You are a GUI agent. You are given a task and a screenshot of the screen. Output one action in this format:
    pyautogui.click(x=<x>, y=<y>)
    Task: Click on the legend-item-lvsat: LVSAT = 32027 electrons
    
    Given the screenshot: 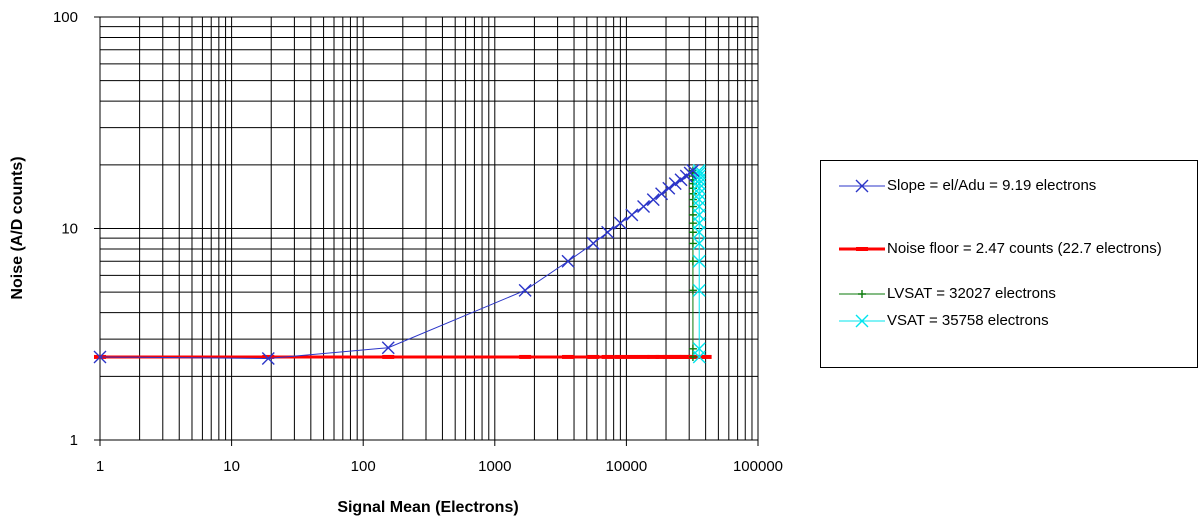 What is the action you would take?
    pyautogui.click(x=1004, y=294)
    